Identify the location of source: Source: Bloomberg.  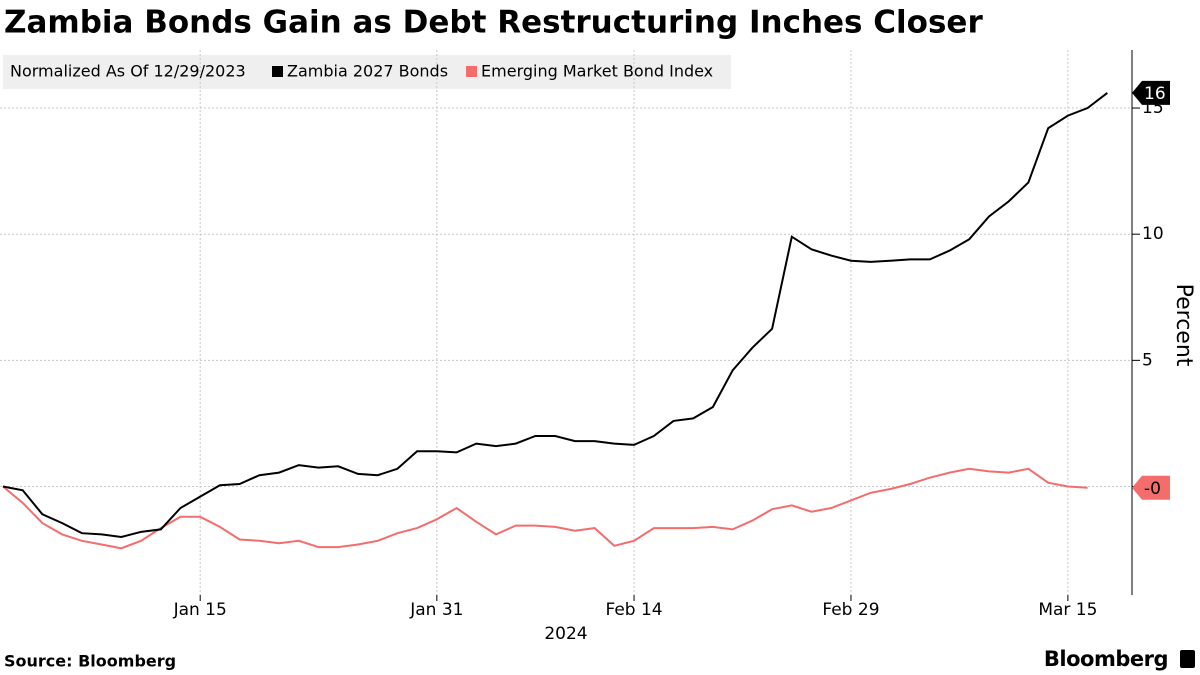
(90, 661).